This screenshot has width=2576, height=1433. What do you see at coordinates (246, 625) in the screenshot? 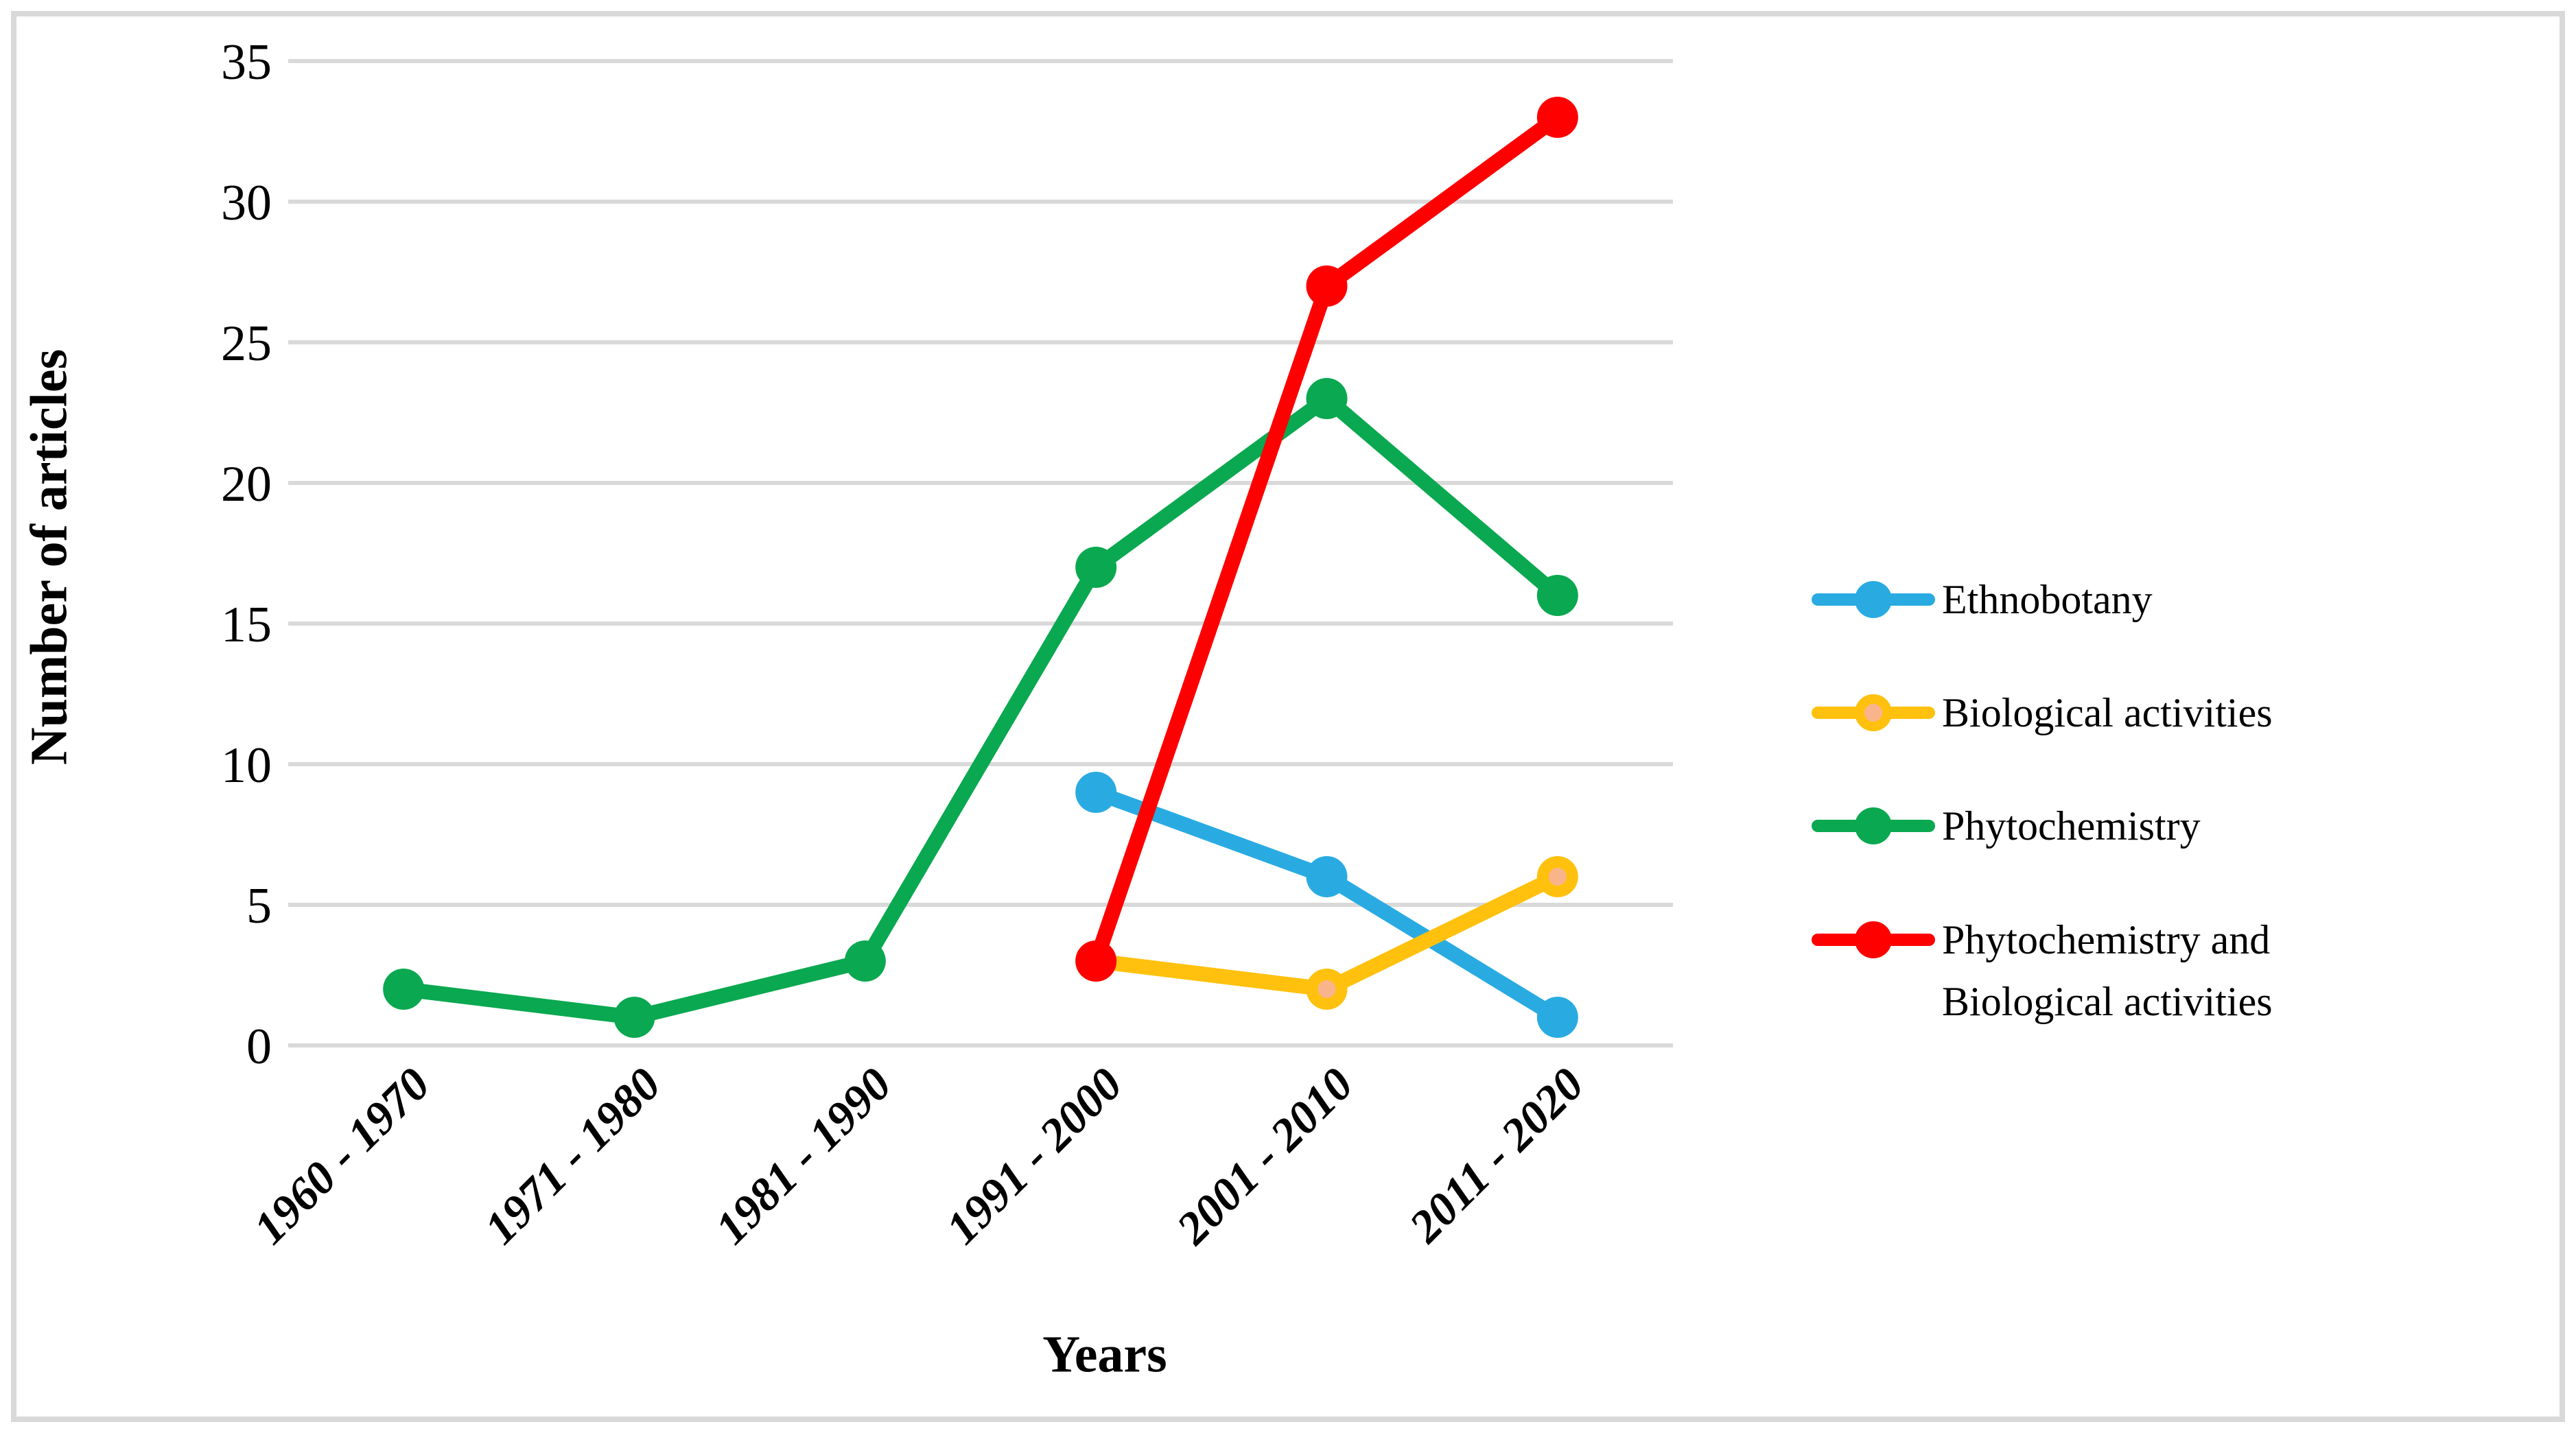
I see `y-tick-label: 15` at bounding box center [246, 625].